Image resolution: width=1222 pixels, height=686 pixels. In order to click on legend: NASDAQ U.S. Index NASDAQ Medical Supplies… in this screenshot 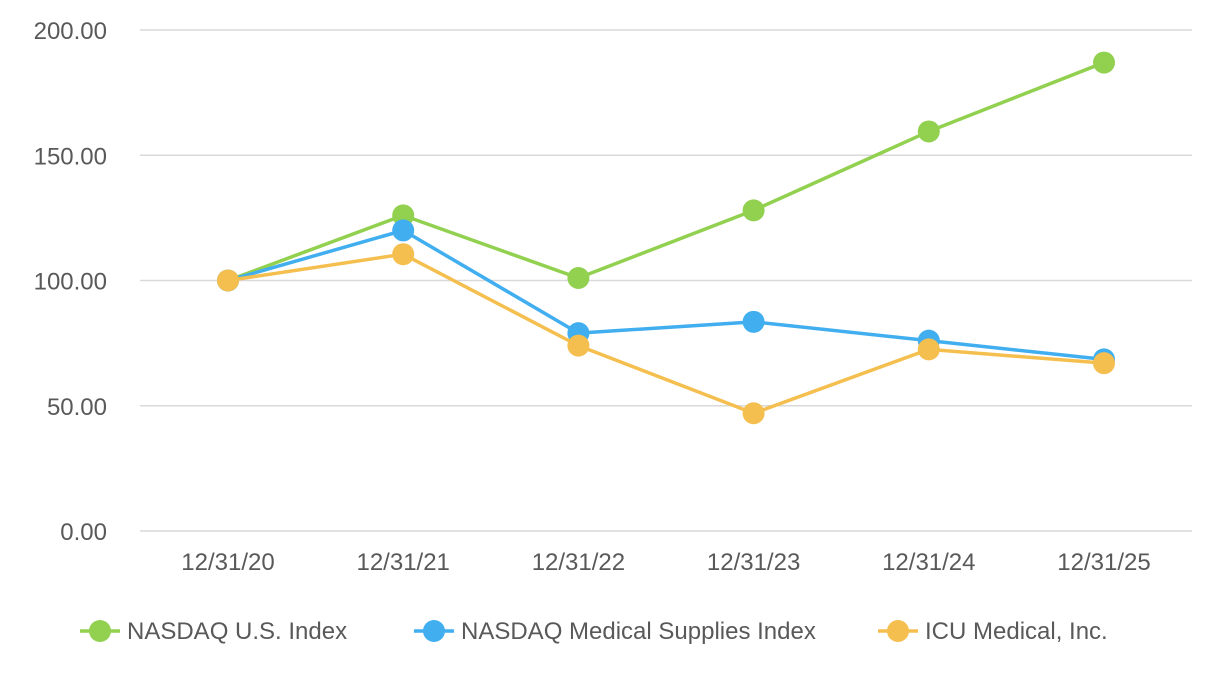, I will do `click(594, 631)`.